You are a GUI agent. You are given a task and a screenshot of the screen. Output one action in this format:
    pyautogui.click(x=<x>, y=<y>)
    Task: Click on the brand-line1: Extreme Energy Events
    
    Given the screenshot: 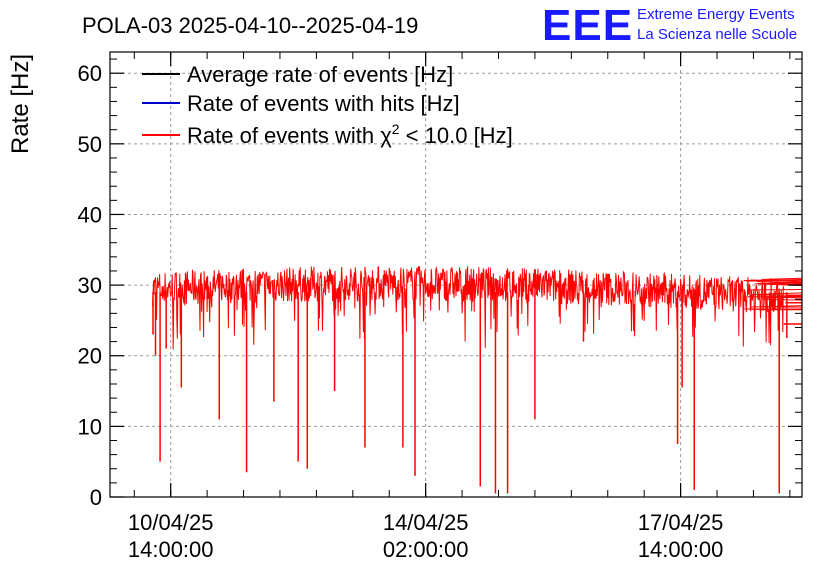 What is the action you would take?
    pyautogui.click(x=716, y=14)
    